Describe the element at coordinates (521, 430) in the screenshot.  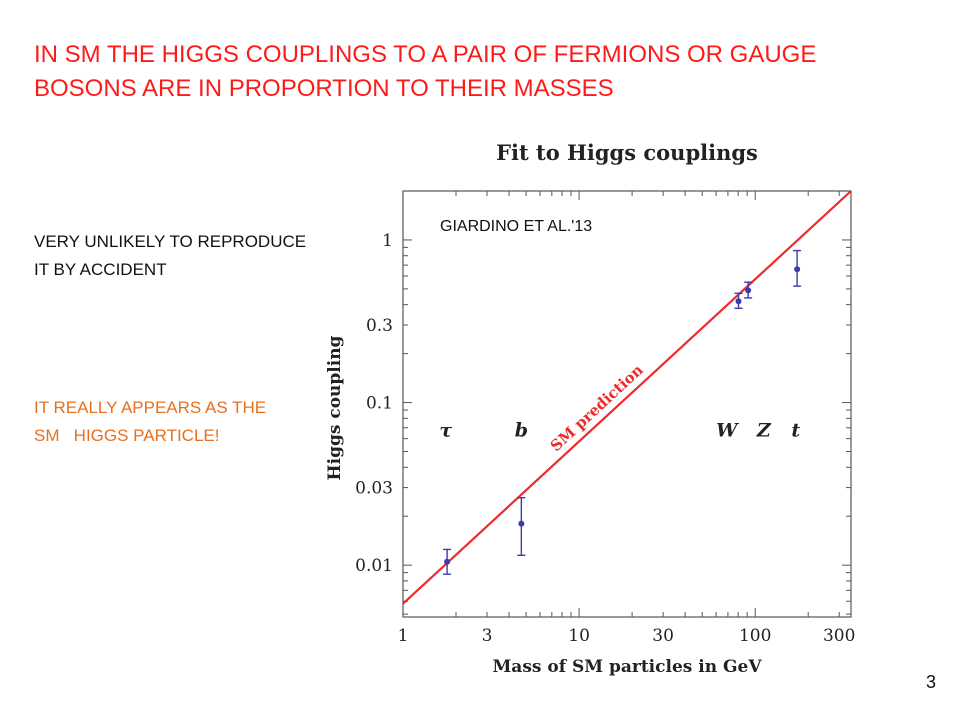
I see `particle-label: b` at that location.